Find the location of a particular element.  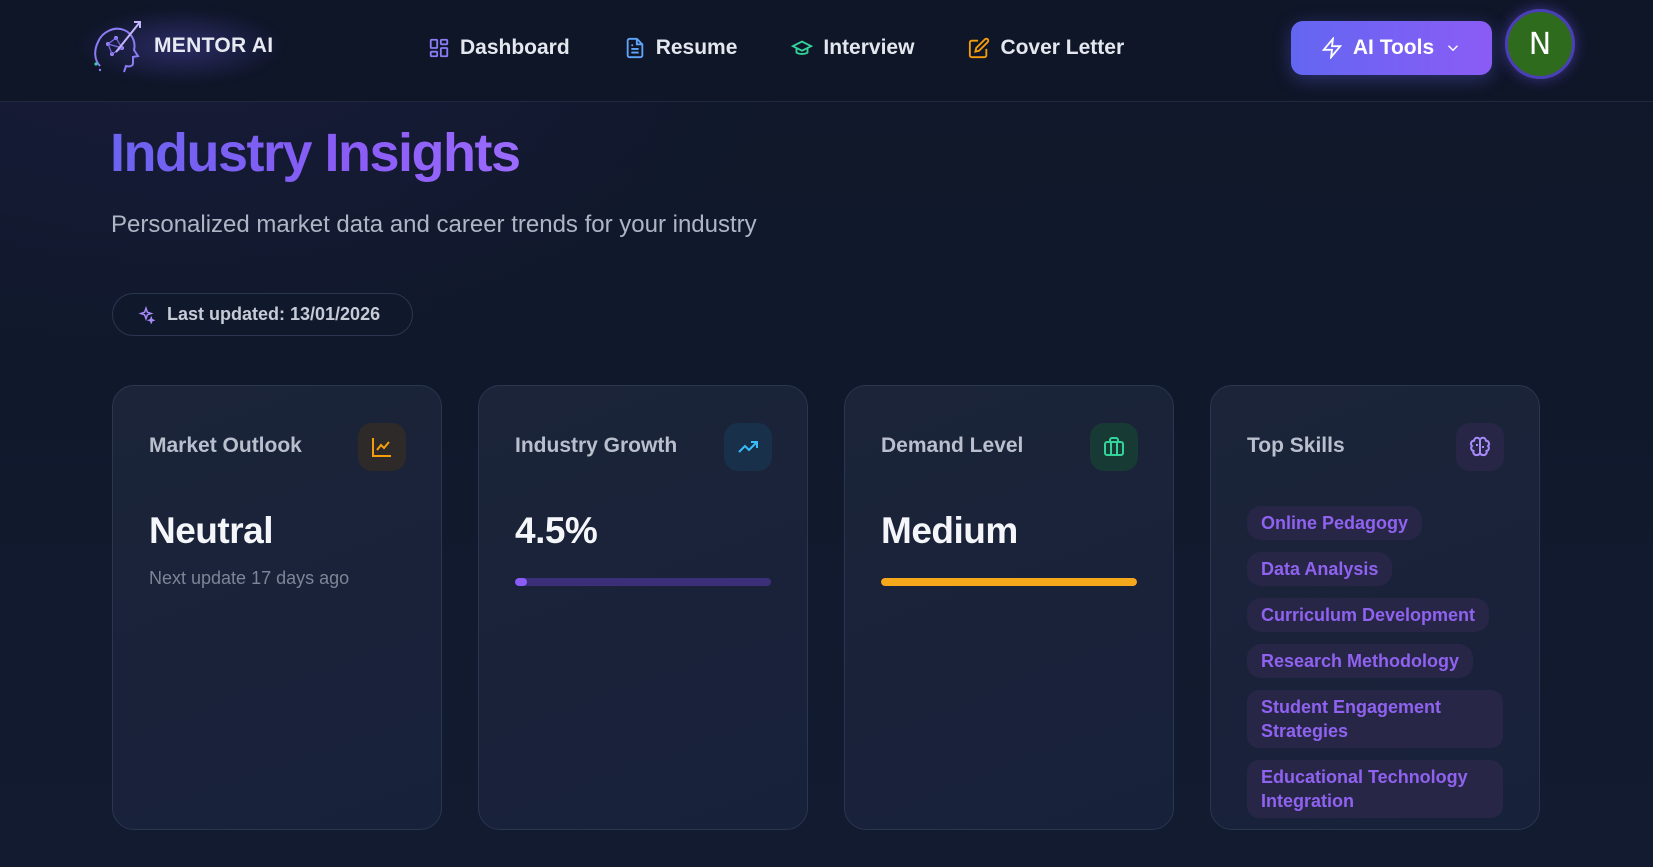

industry-growth-progress-bar is located at coordinates (643, 582).